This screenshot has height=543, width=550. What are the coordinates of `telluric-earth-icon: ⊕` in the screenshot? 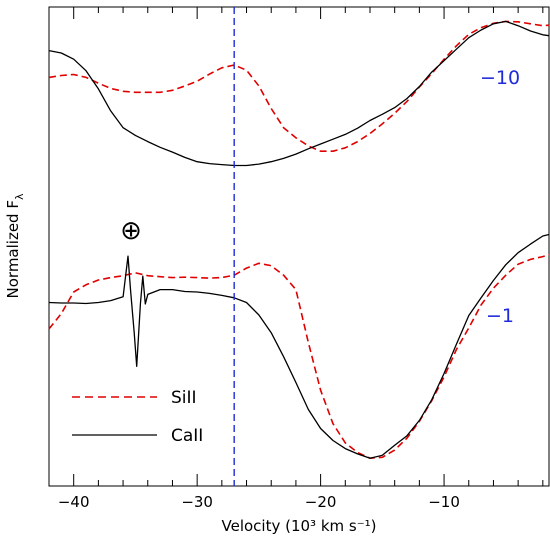 It's located at (131, 231).